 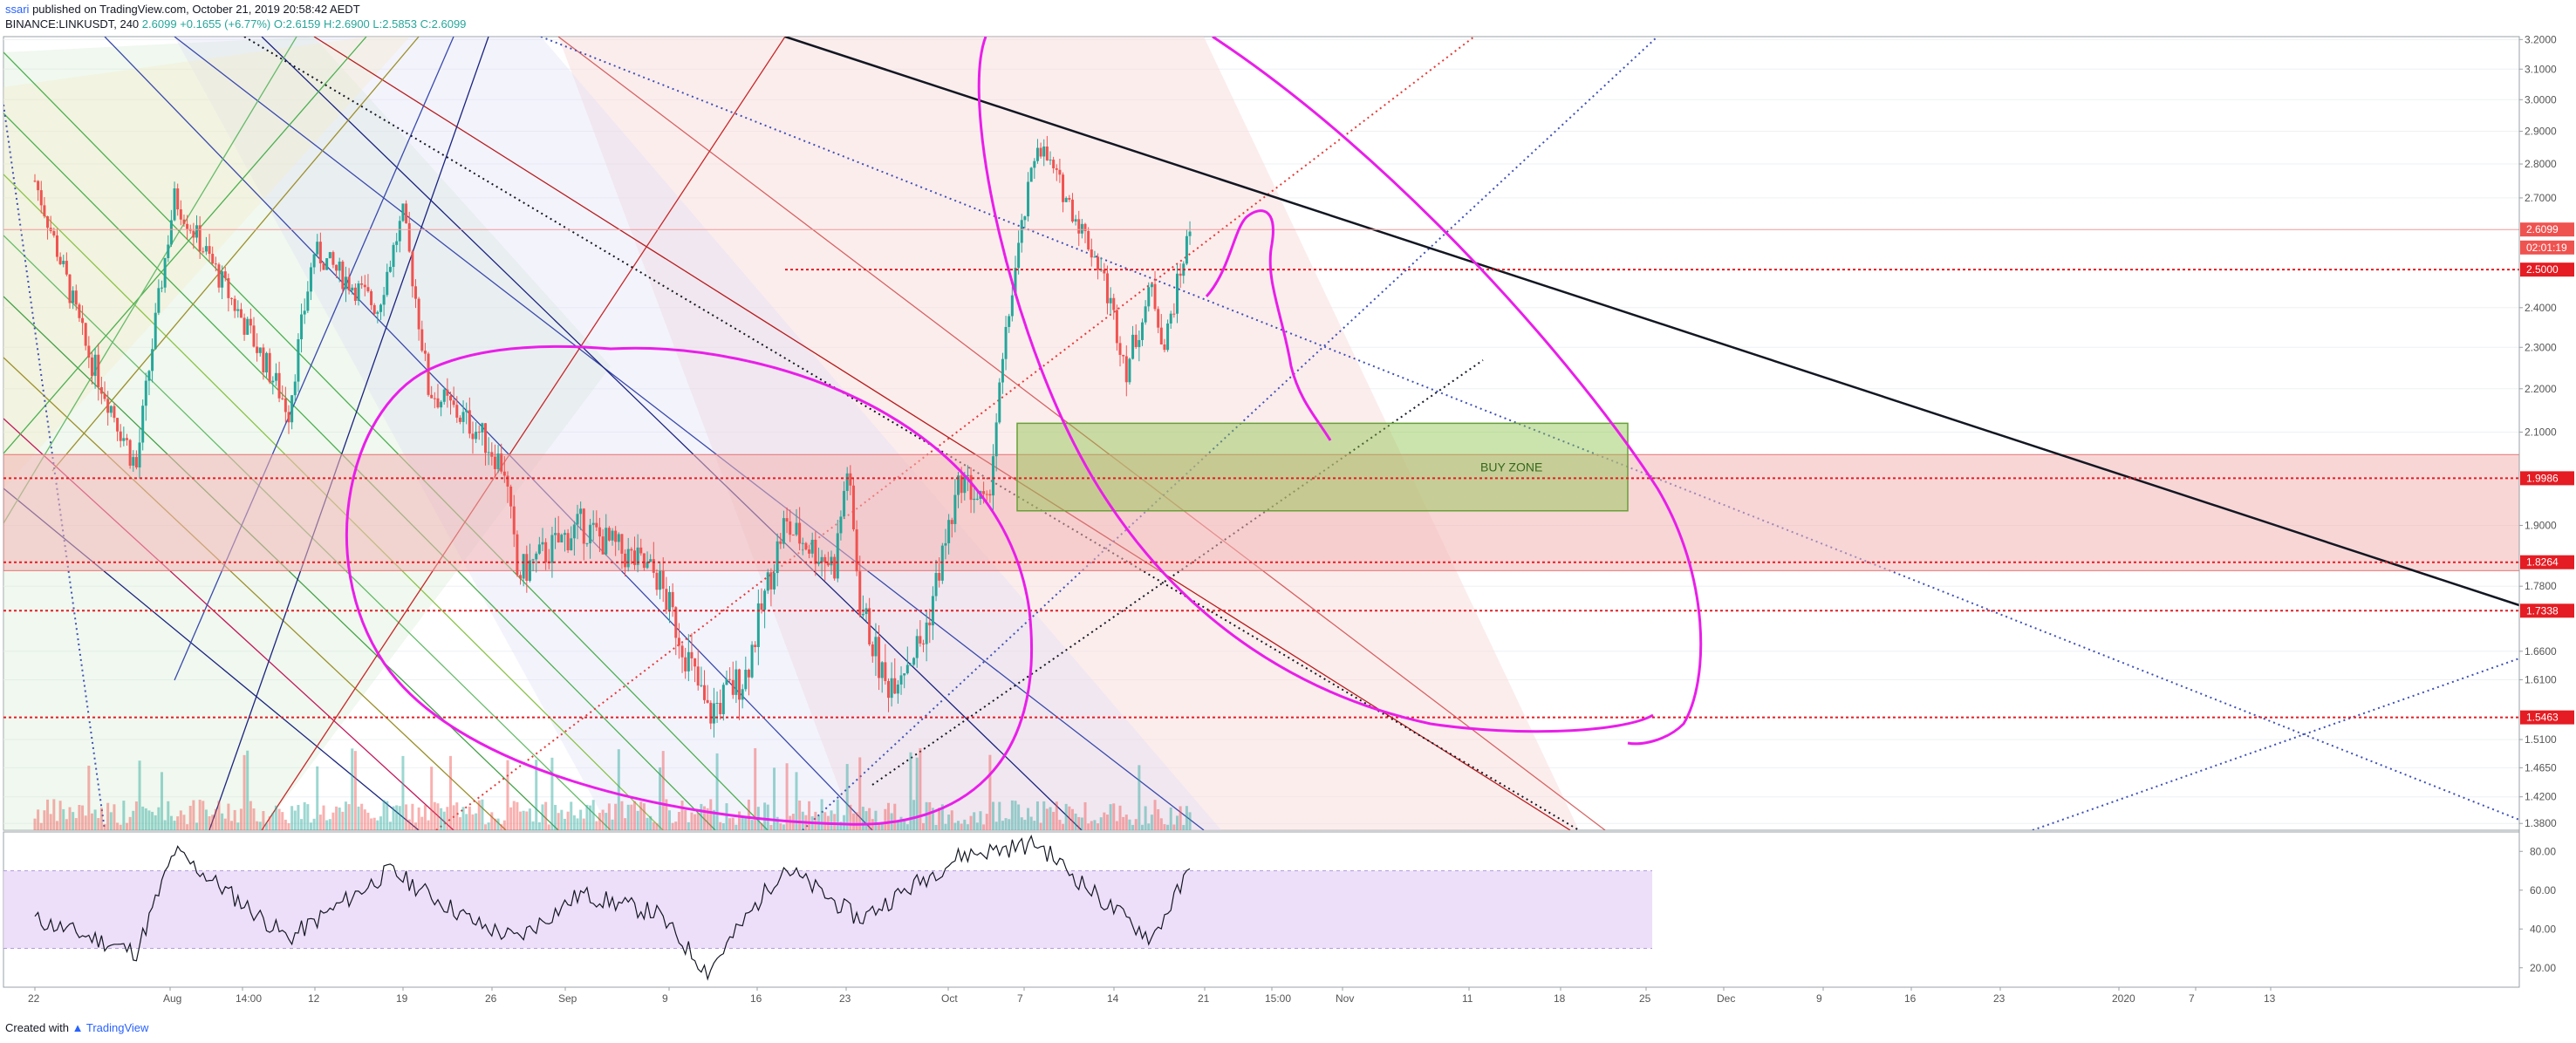 I want to click on price-tag: 1.7338, so click(x=2547, y=610).